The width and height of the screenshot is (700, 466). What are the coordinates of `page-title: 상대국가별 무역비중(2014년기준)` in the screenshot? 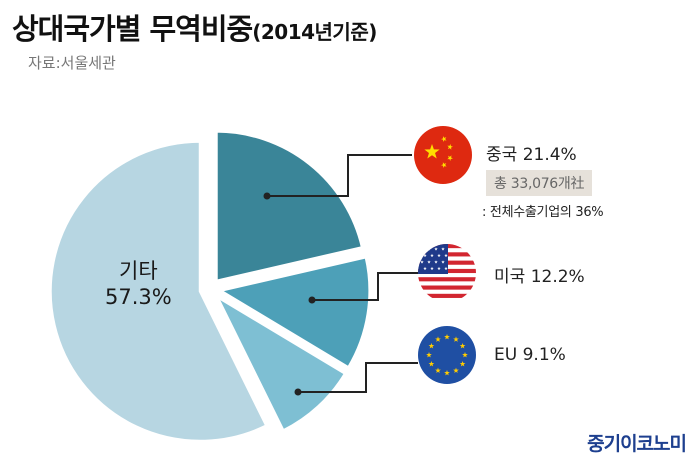 It's located at (194, 27).